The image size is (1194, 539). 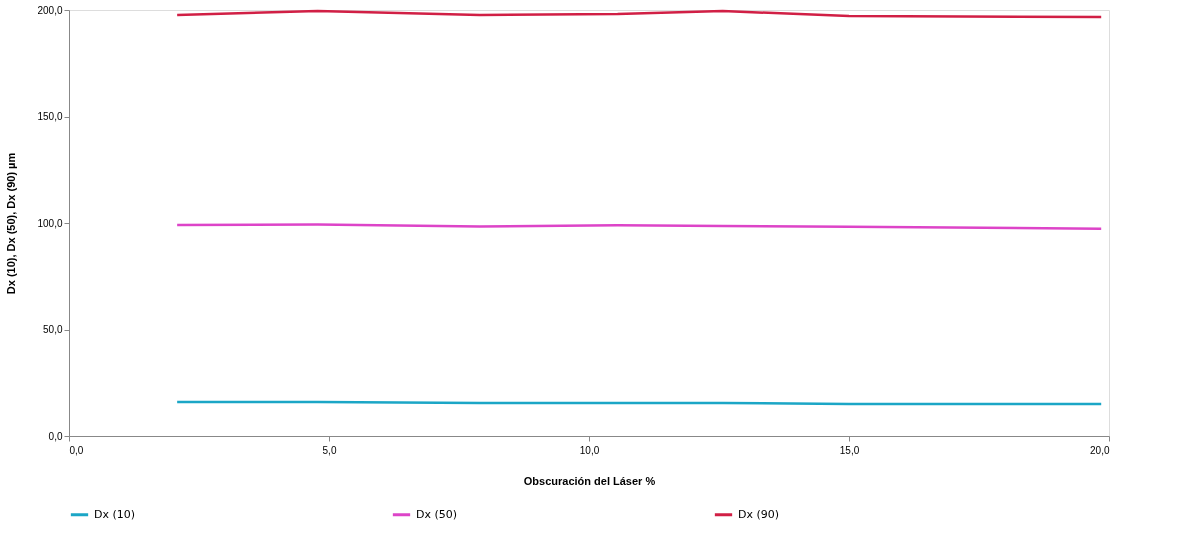 I want to click on legend-label: Dx (10), so click(x=115, y=514).